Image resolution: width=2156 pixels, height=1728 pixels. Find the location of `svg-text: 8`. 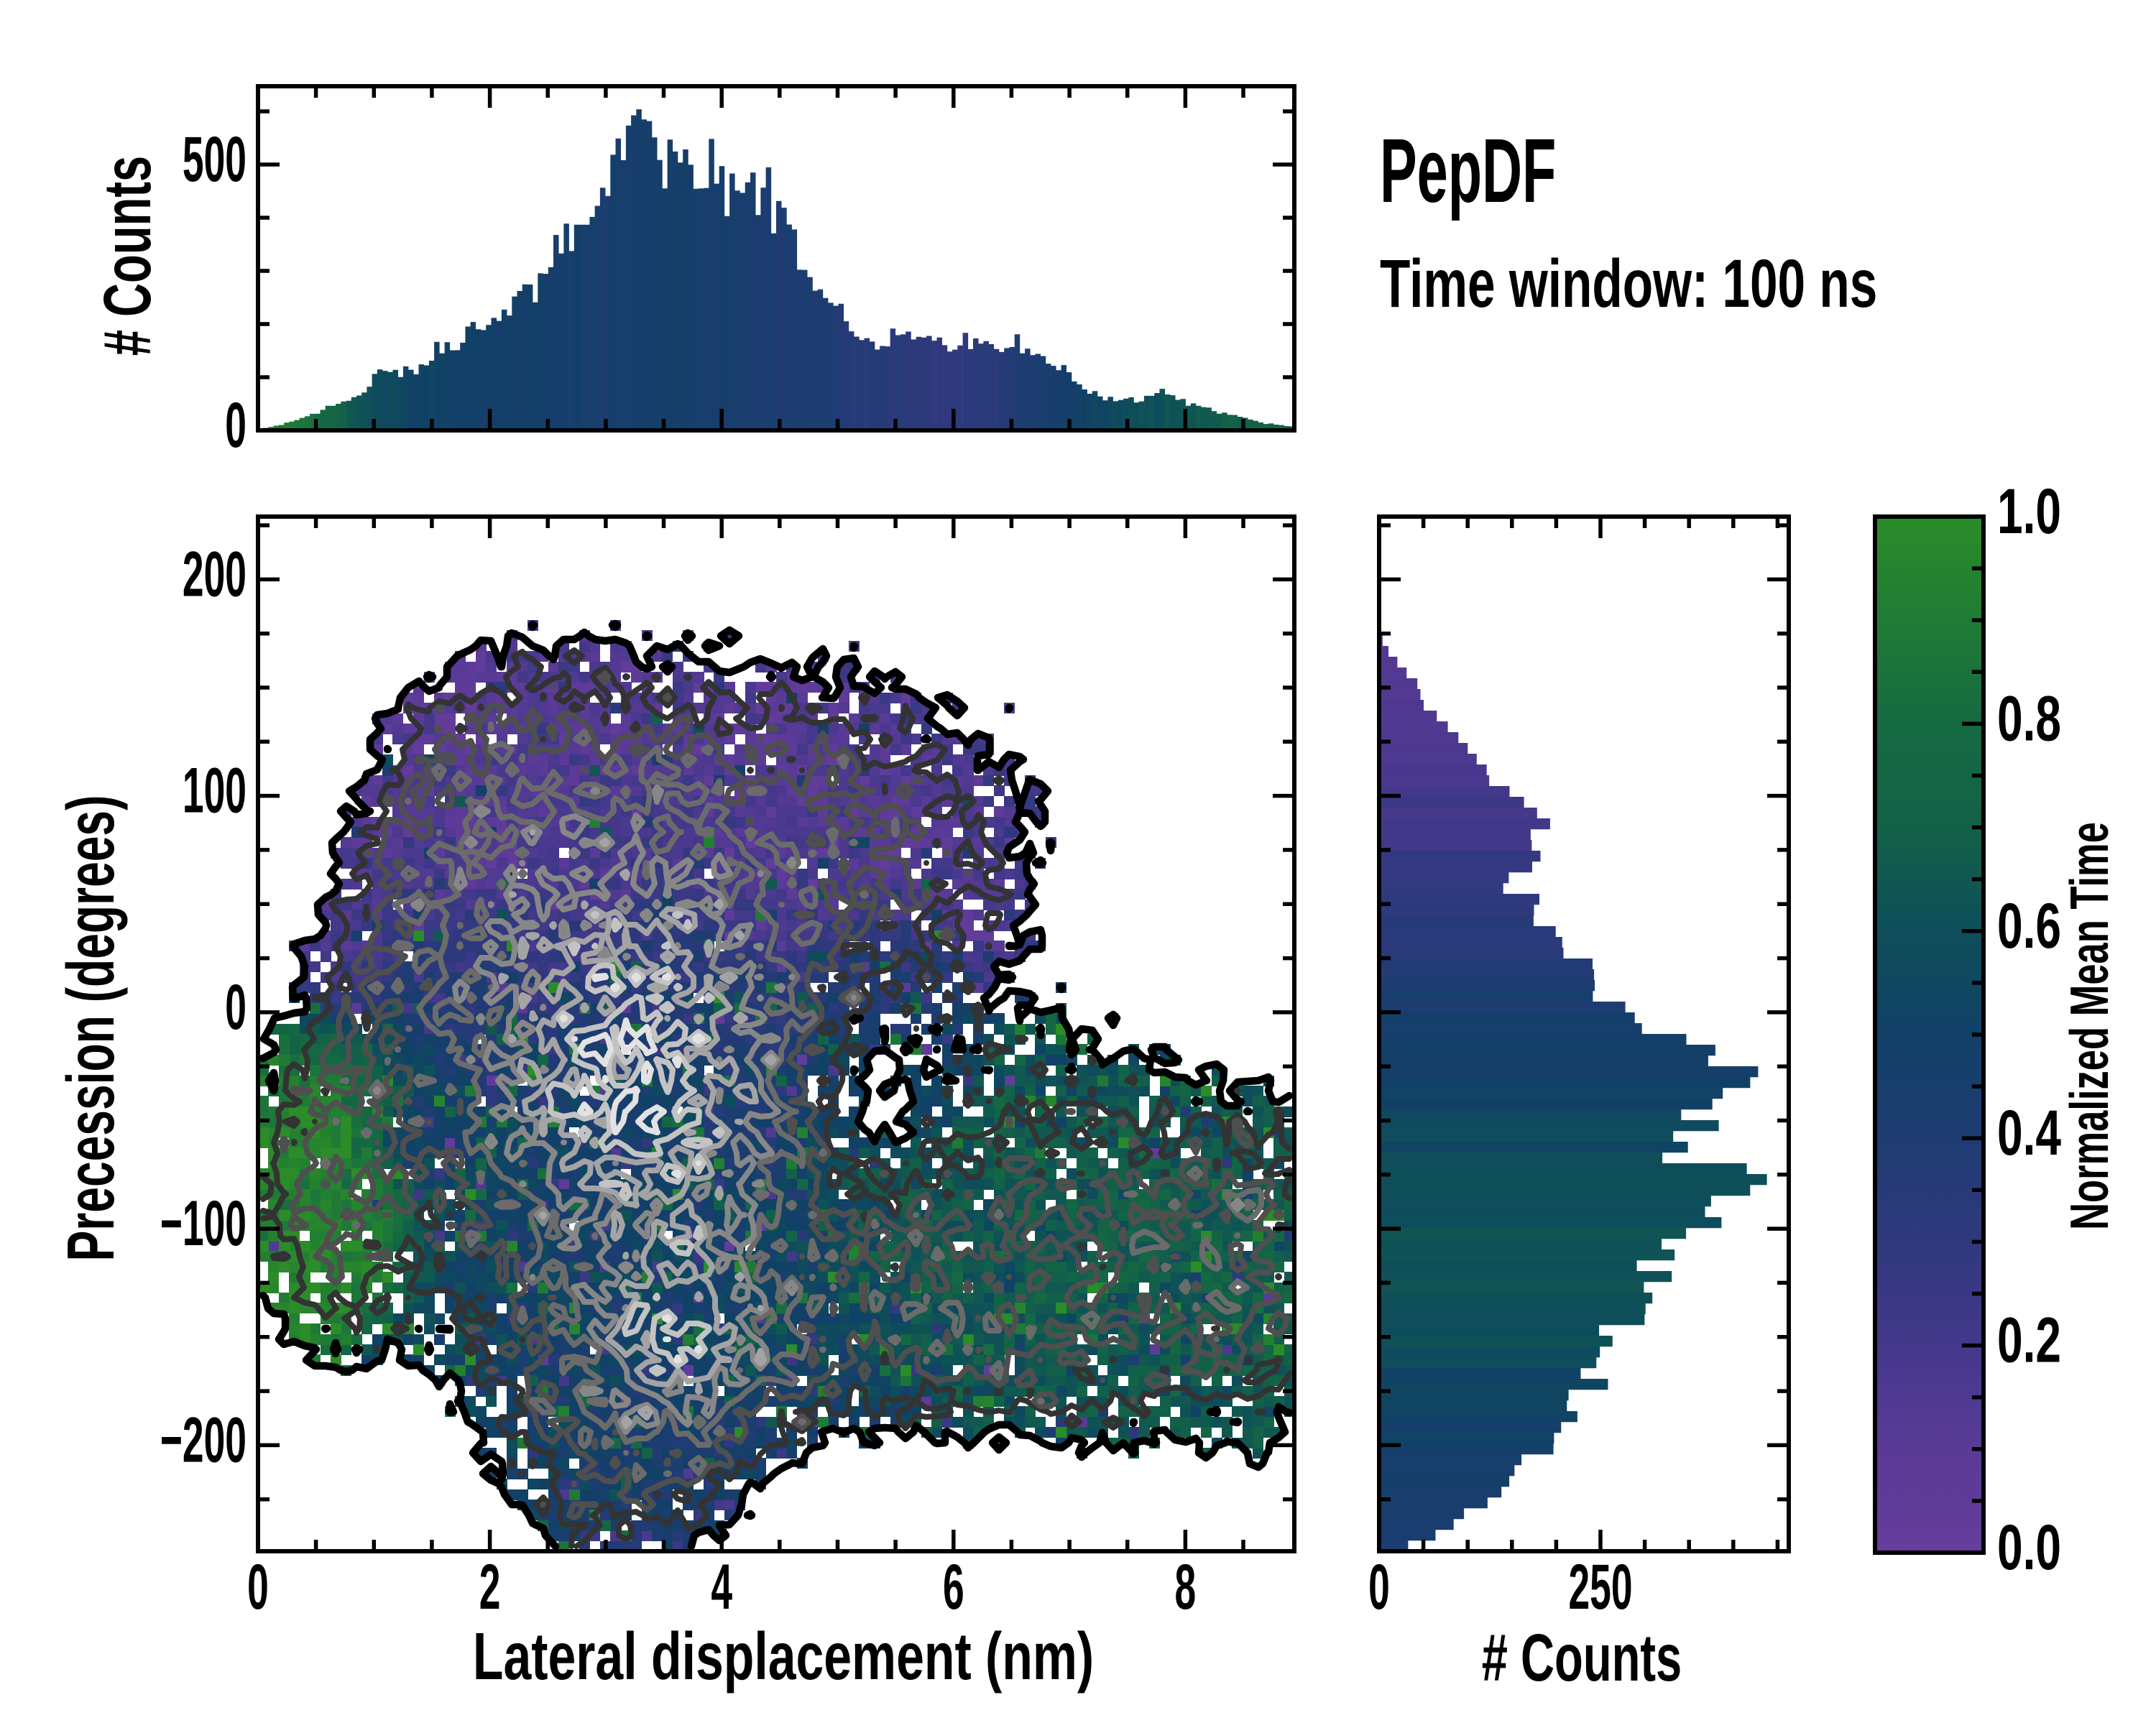

svg-text: 8 is located at coordinates (1186, 1586).